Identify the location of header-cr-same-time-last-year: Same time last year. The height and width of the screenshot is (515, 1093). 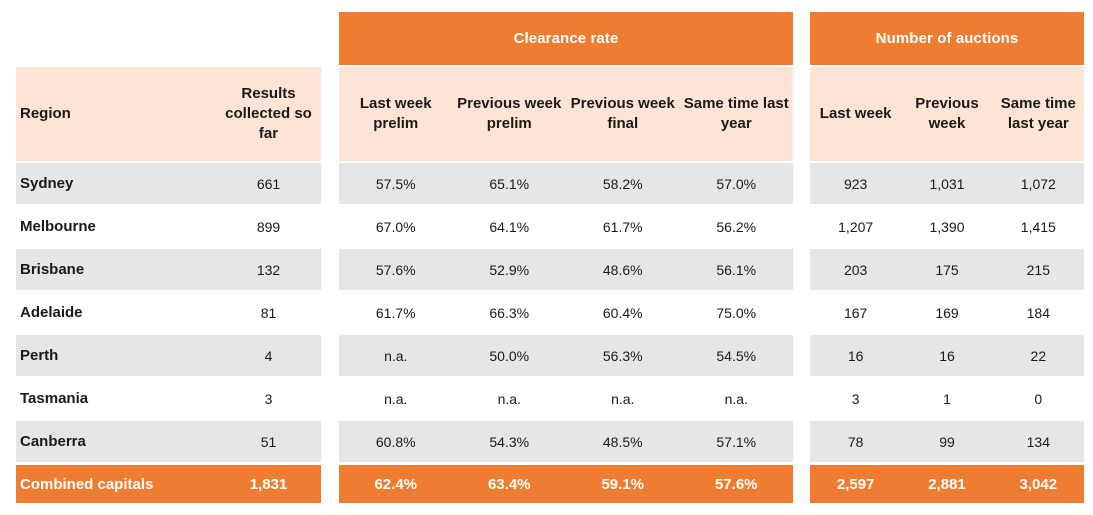
(736, 113).